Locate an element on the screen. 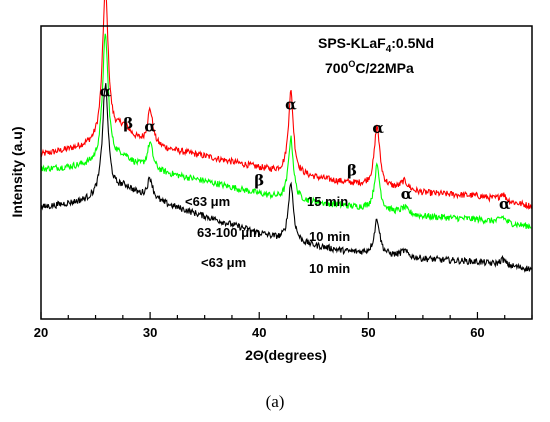 The image size is (550, 422). series-2-time-label: 10 min is located at coordinates (329, 236).